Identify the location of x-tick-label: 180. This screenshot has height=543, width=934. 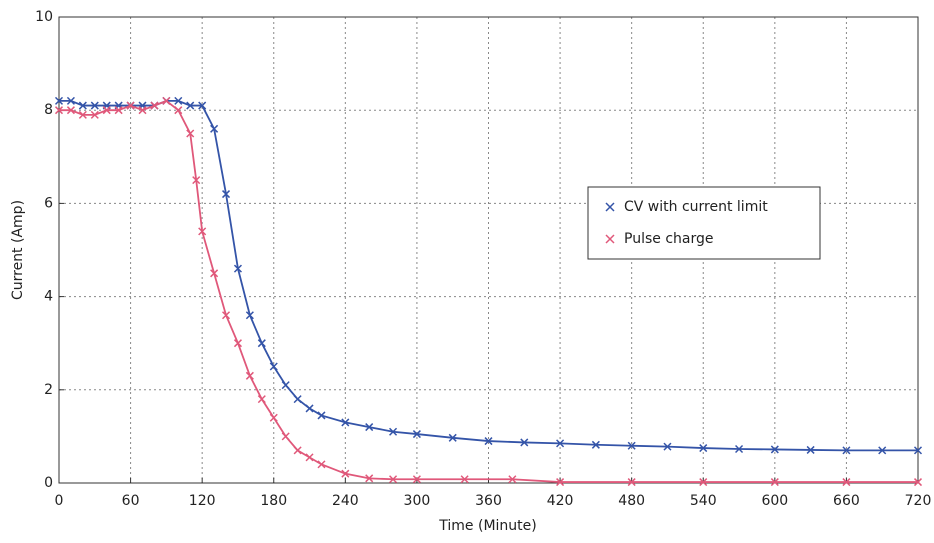
(273, 501).